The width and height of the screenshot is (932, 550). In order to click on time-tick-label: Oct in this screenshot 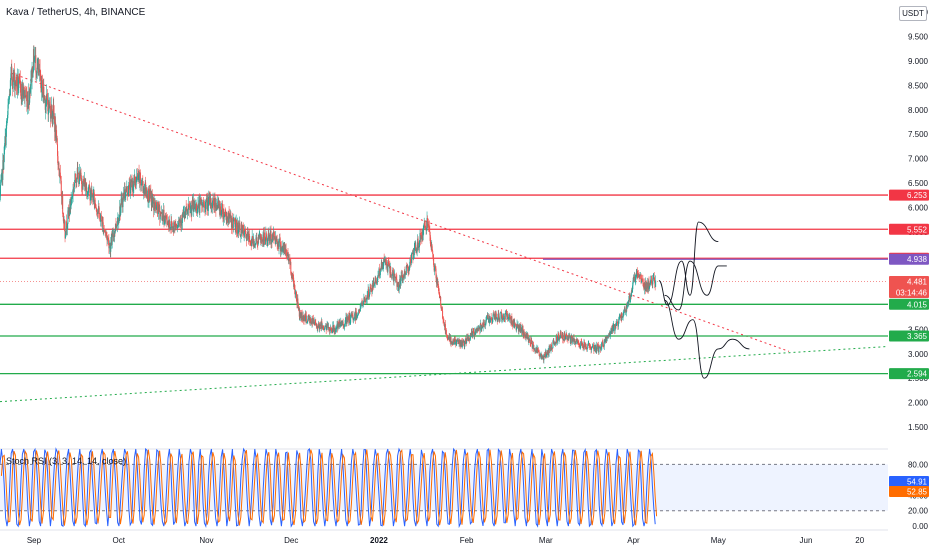, I will do `click(119, 540)`.